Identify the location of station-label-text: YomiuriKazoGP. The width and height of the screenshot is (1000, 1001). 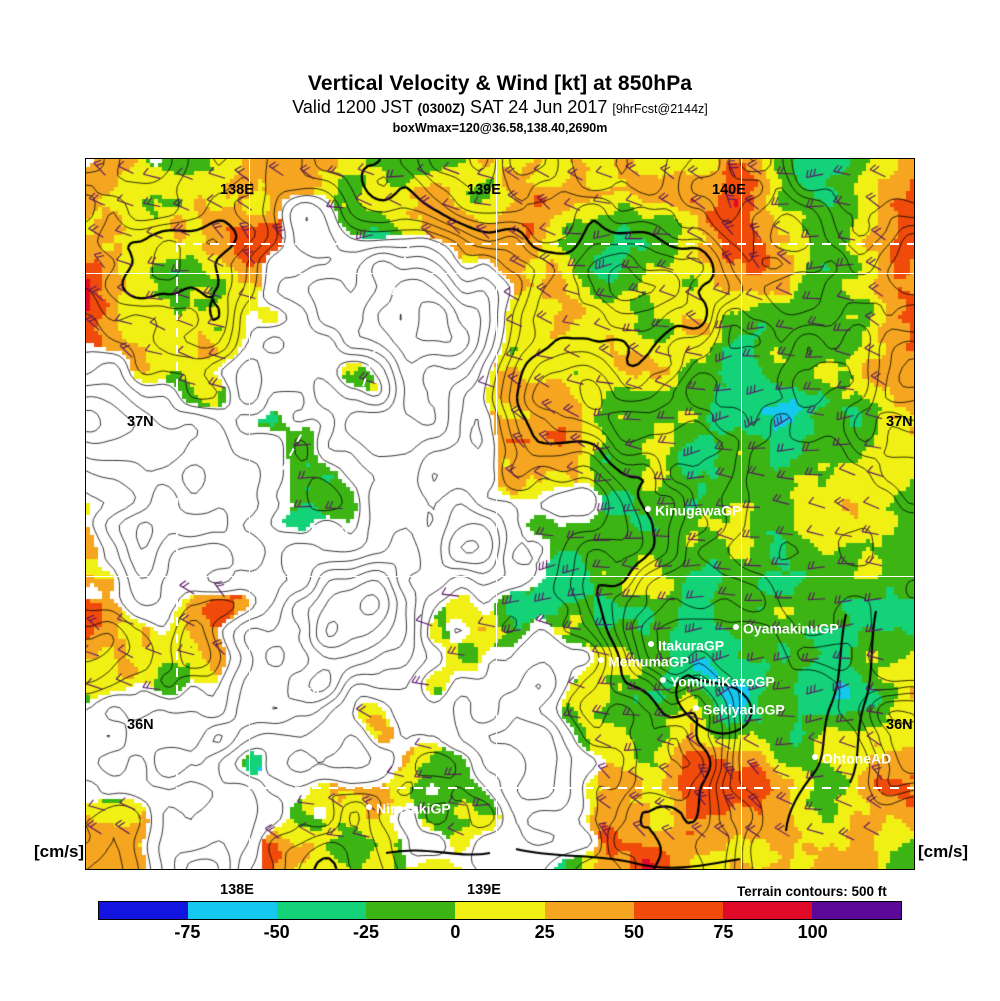
(722, 681).